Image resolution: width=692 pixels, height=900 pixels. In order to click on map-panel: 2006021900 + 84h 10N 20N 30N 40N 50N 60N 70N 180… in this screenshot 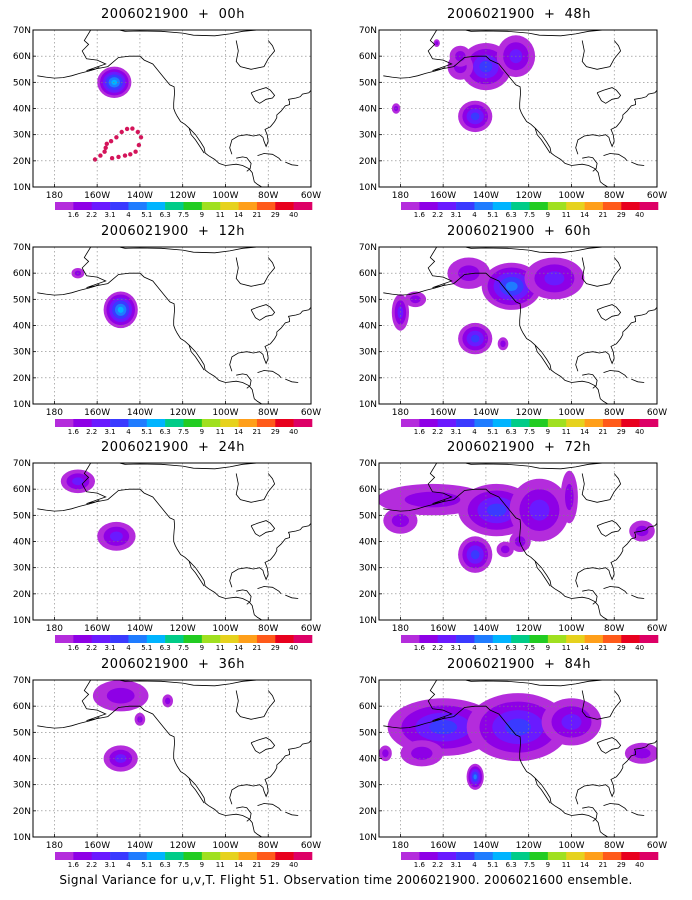, I will do `click(519, 759)`.